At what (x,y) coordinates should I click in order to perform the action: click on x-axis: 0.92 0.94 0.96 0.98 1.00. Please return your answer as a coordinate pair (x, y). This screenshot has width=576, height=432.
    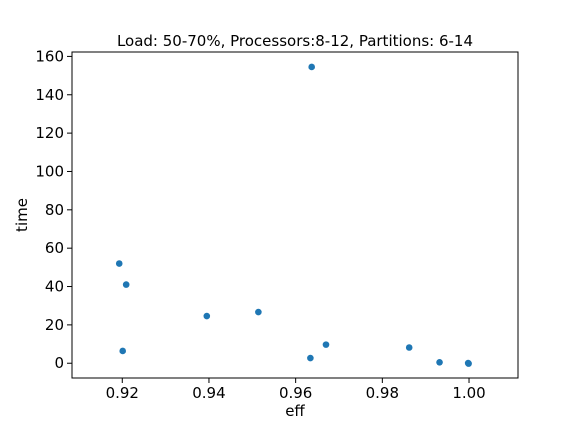
    Looking at the image, I should click on (296, 390).